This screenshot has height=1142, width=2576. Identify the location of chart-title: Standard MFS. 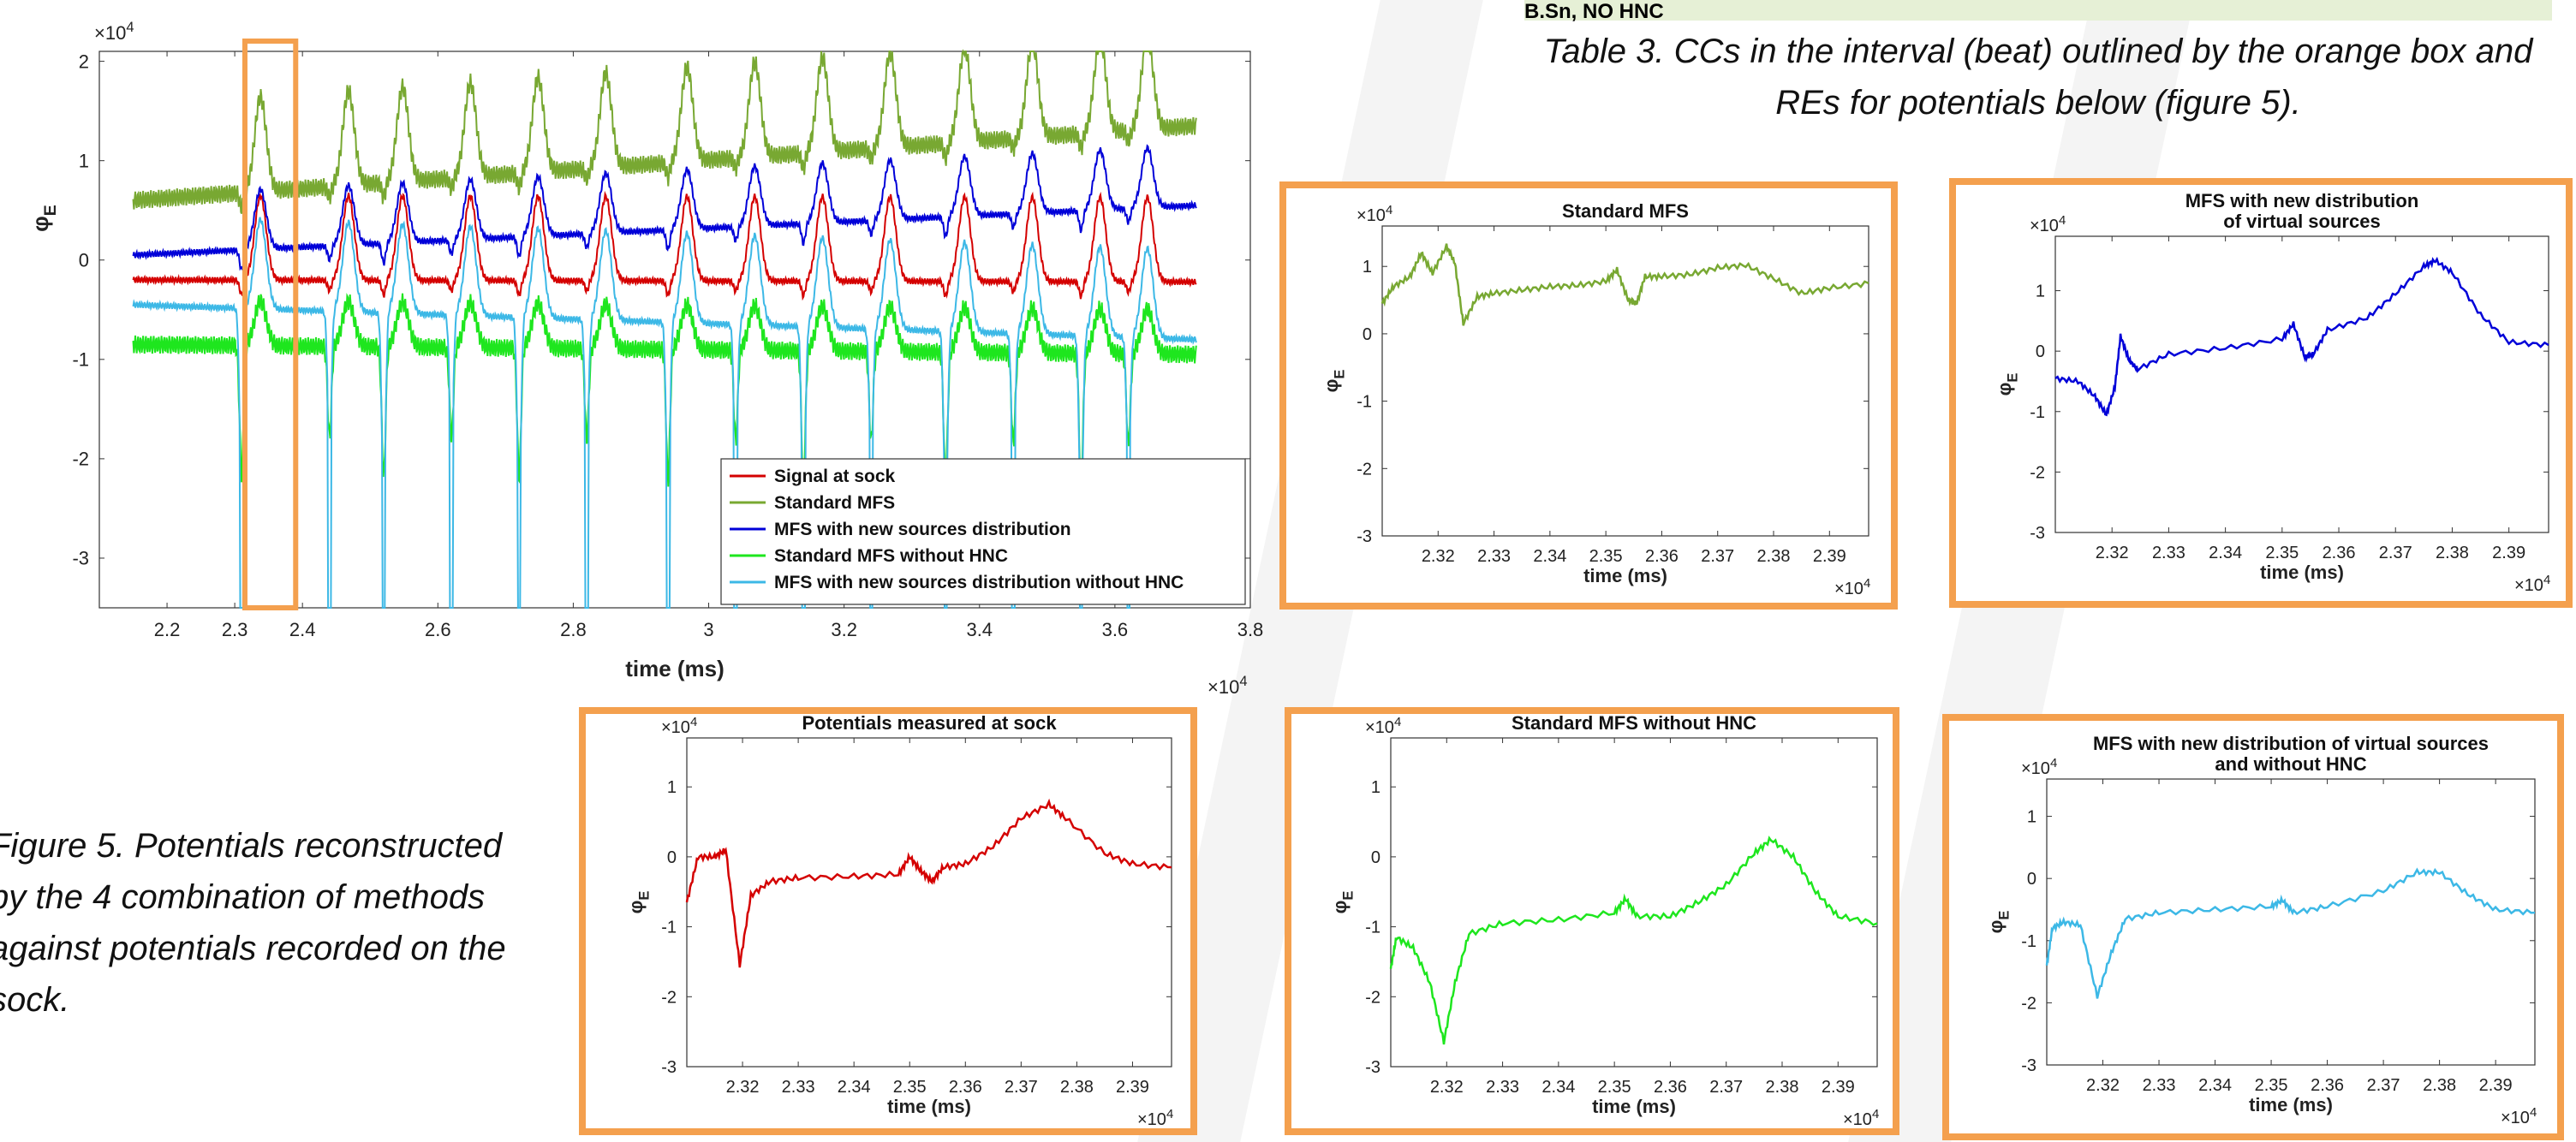
(1625, 211).